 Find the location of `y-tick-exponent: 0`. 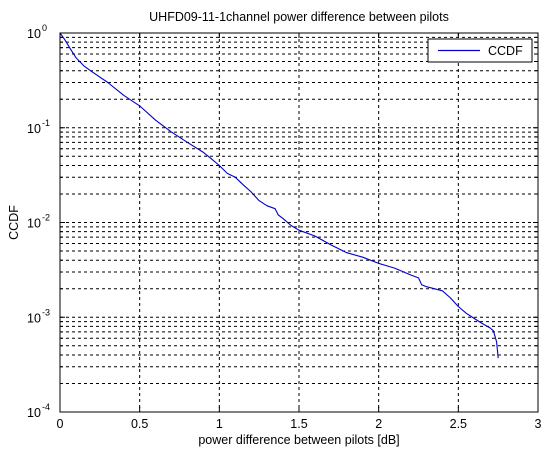

y-tick-exponent: 0 is located at coordinates (44, 28).